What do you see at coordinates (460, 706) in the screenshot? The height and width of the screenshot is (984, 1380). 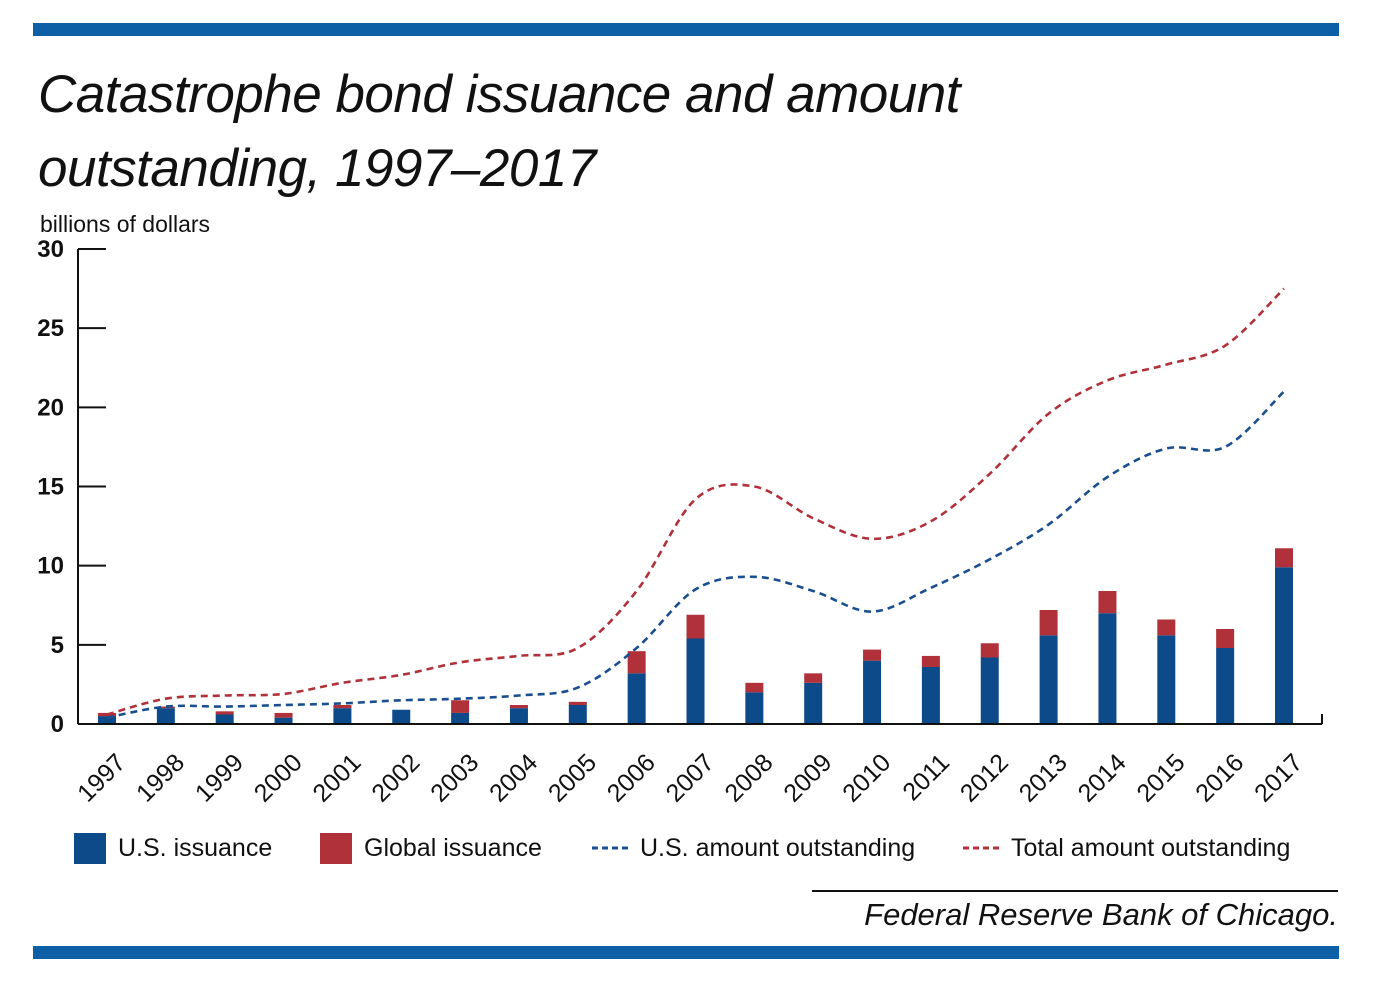 I see `bar-global-issuance-2003` at bounding box center [460, 706].